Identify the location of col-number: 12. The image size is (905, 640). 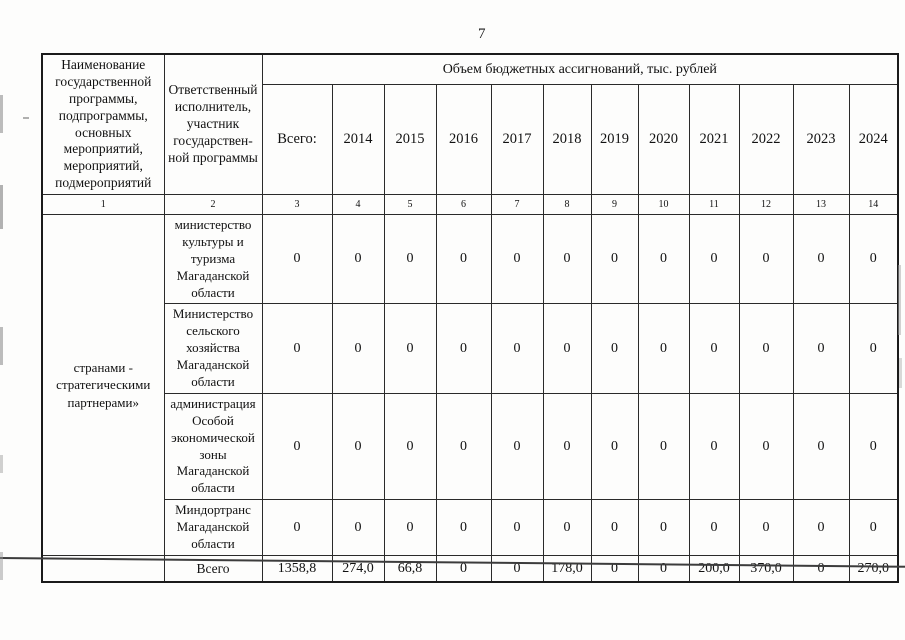
(766, 204).